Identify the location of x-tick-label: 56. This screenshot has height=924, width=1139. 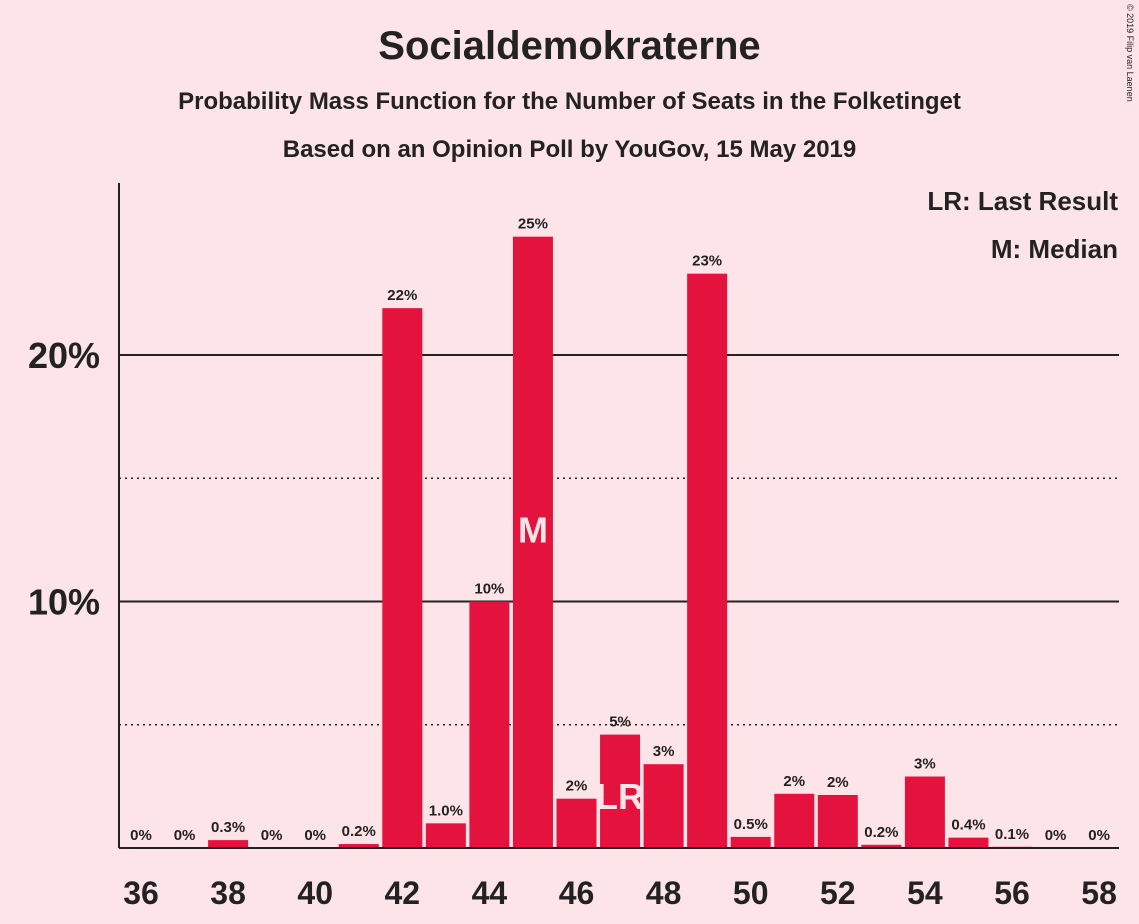
(1012, 893).